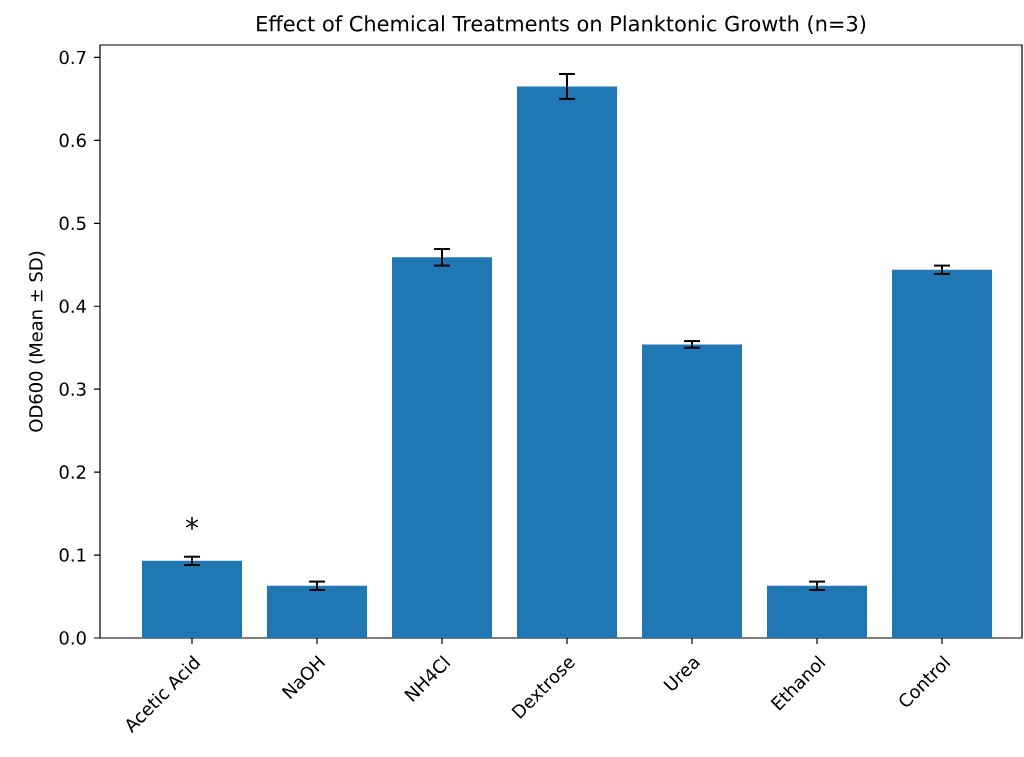 Image resolution: width=1024 pixels, height=757 pixels. Describe the element at coordinates (72, 389) in the screenshot. I see `y-tick-label: 0.3` at that location.